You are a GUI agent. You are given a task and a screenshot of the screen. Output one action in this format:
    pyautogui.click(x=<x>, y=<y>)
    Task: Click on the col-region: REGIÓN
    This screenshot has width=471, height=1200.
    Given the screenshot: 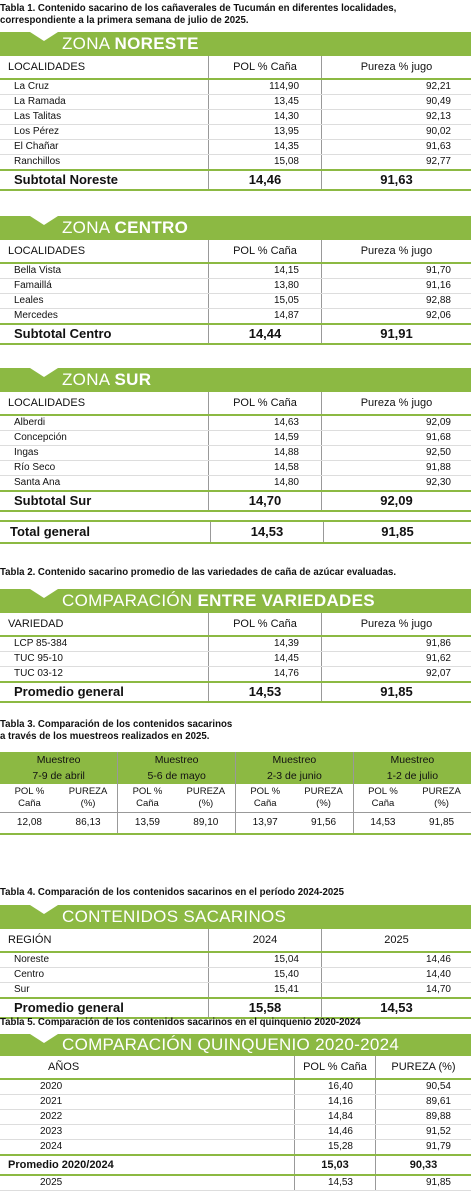 What is the action you would take?
    pyautogui.click(x=104, y=941)
    